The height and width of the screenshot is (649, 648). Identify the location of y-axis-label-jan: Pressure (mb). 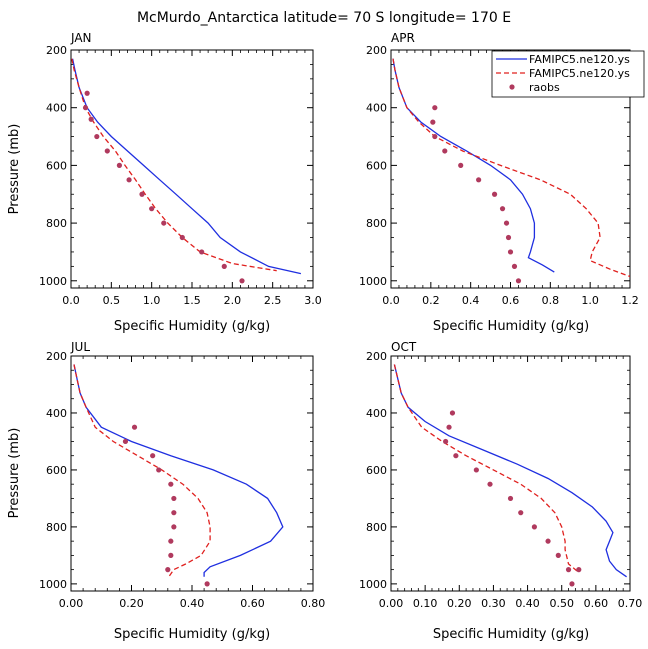
(14, 169).